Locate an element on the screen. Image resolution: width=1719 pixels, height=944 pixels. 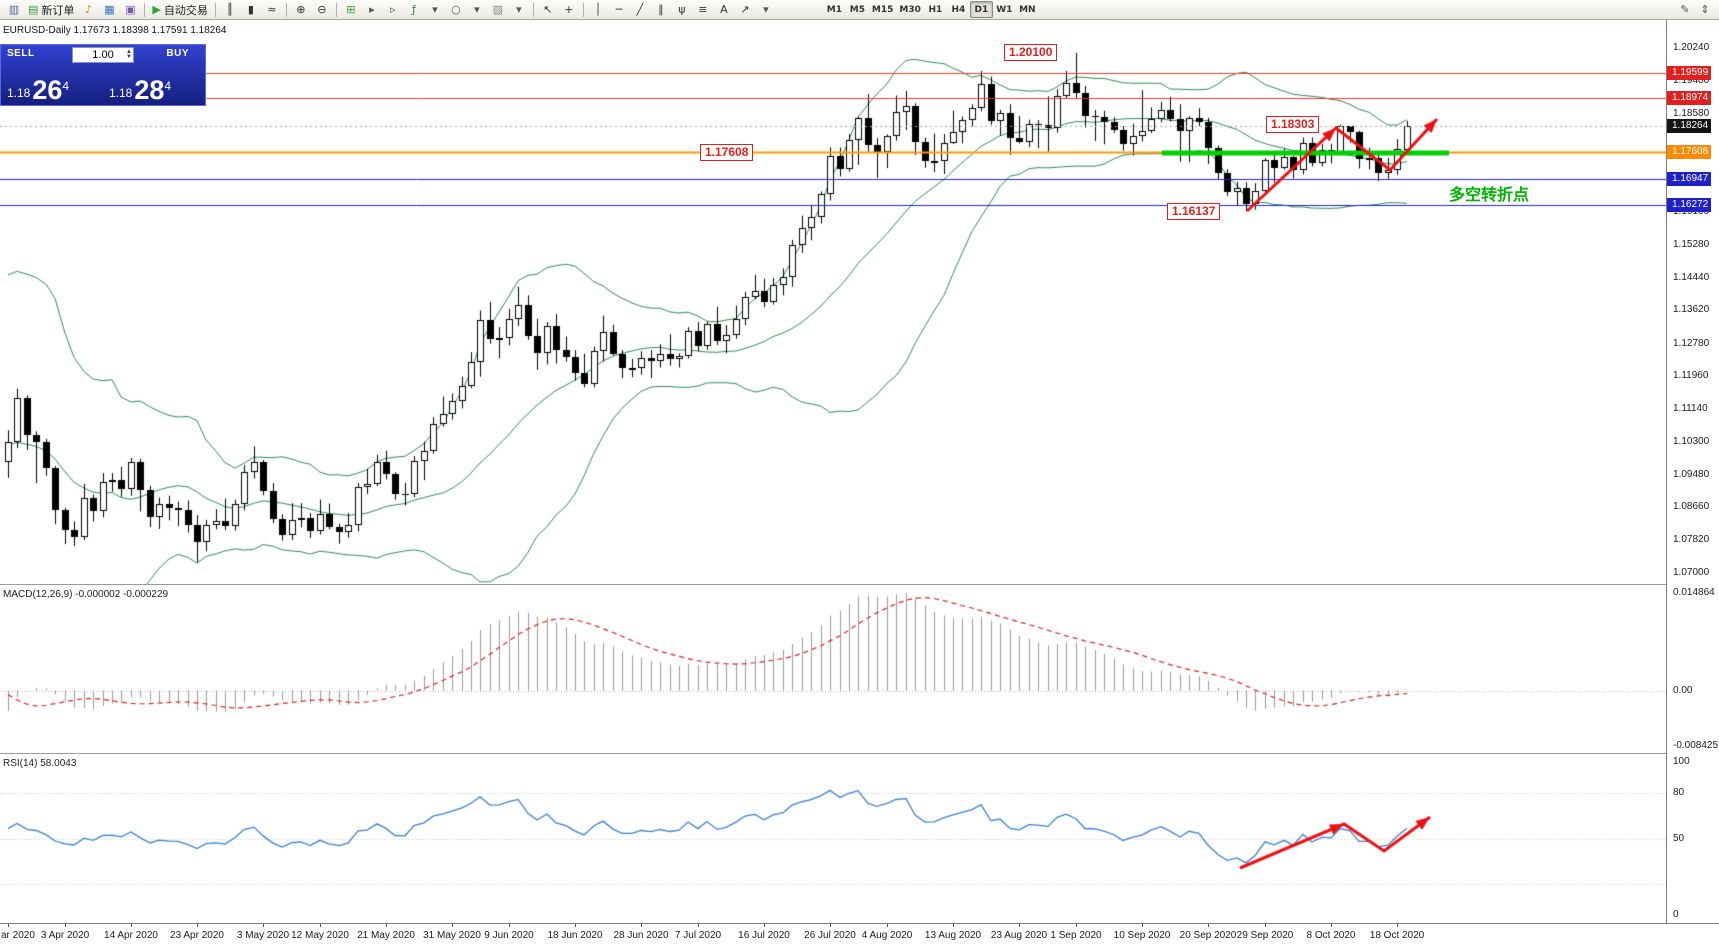
time-tick-label: 12 May 2020 is located at coordinates (320, 935).